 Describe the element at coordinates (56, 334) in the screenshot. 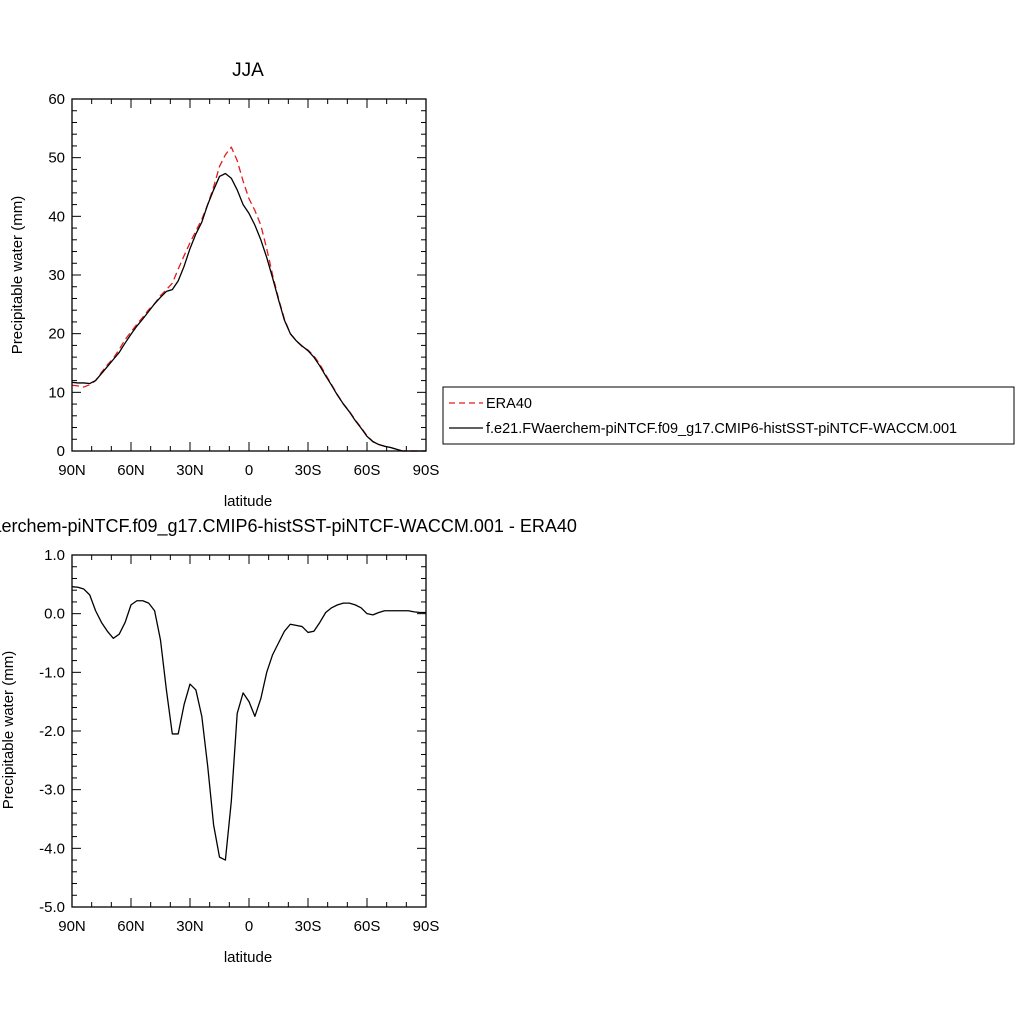

I see `panel1-ytick-label: 20` at that location.